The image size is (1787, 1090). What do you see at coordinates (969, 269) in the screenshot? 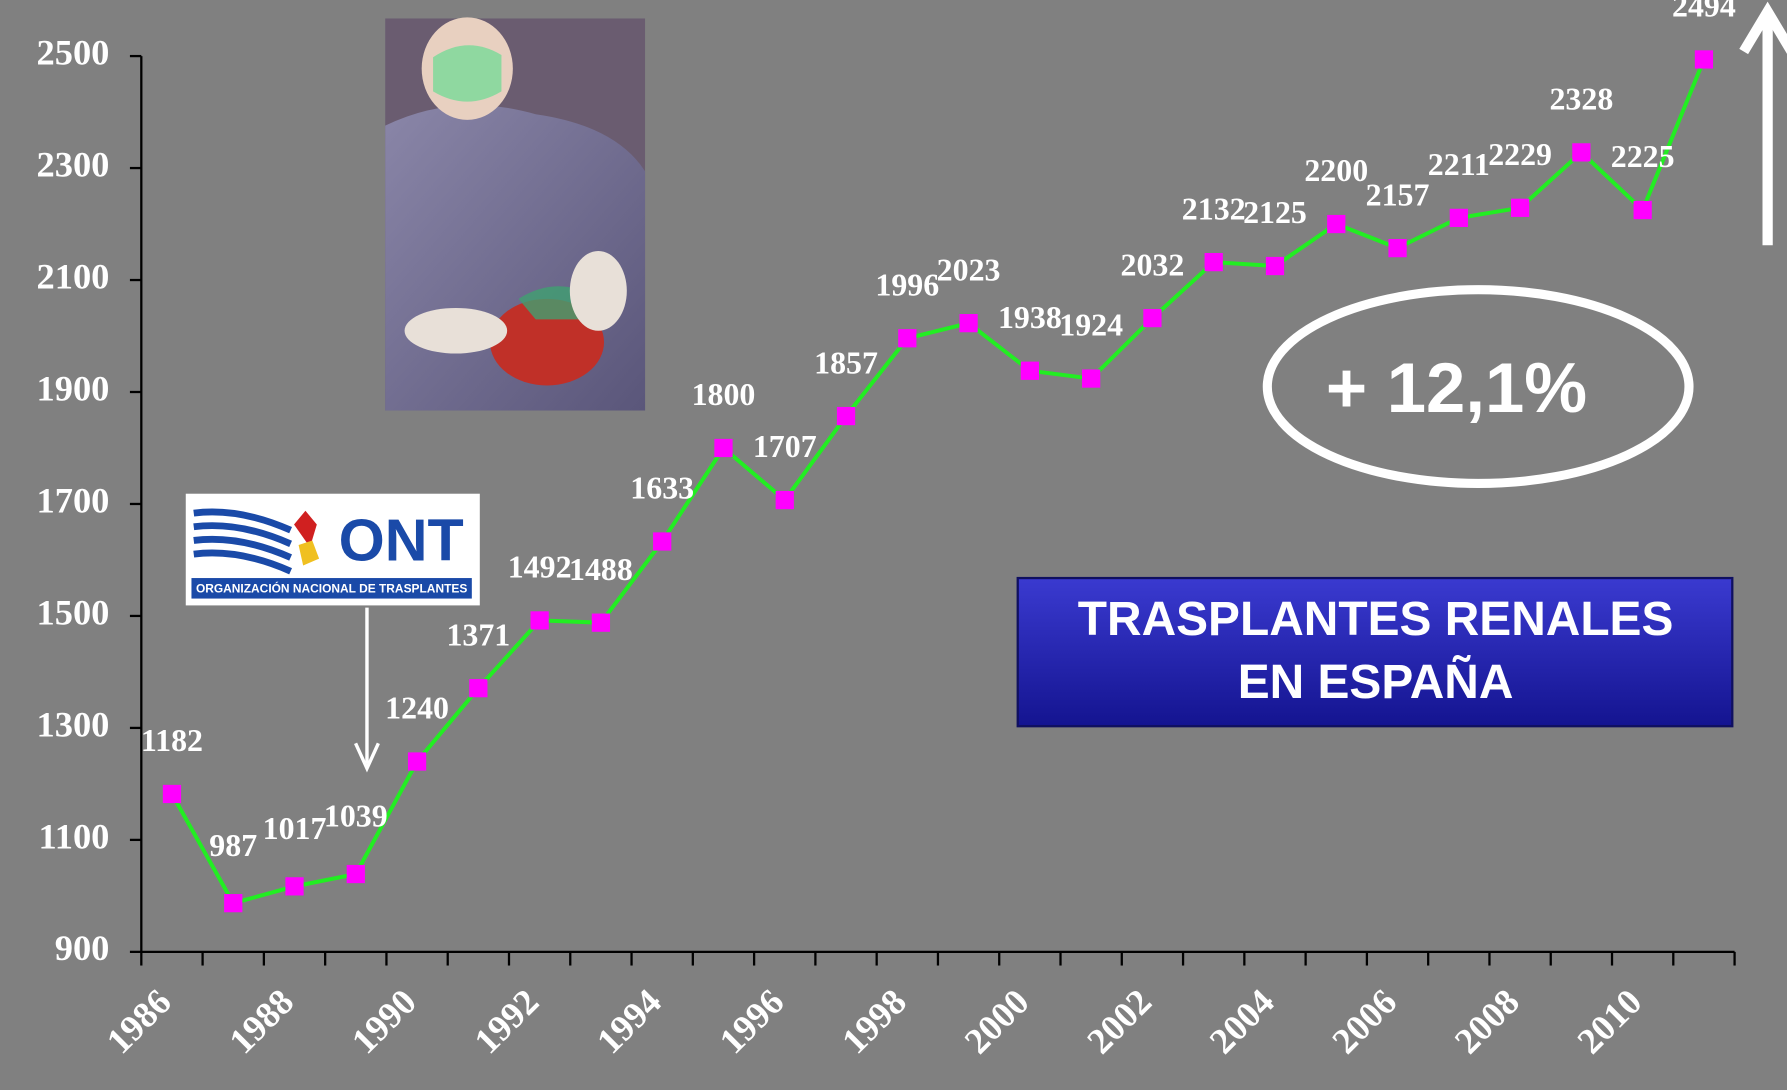
I see `data-label: 2023` at bounding box center [969, 269].